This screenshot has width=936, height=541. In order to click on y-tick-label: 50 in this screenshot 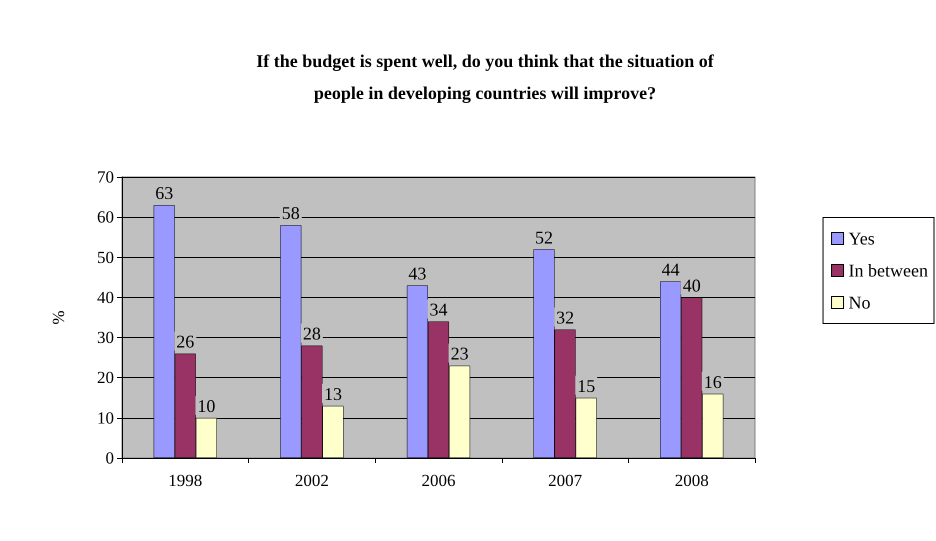, I will do `click(105, 257)`.